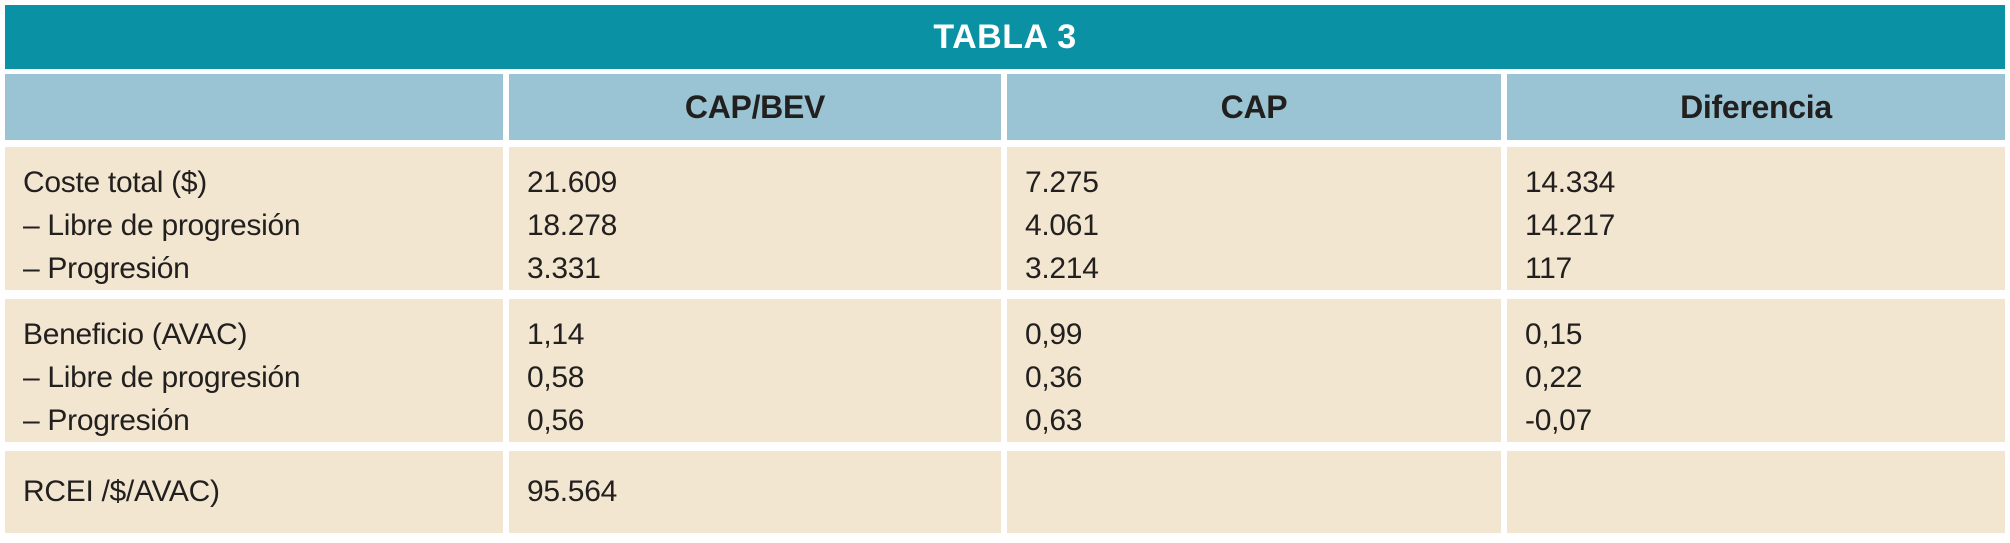 The image size is (2010, 543). I want to click on column-header-diferencia: Diferencia, so click(1756, 107).